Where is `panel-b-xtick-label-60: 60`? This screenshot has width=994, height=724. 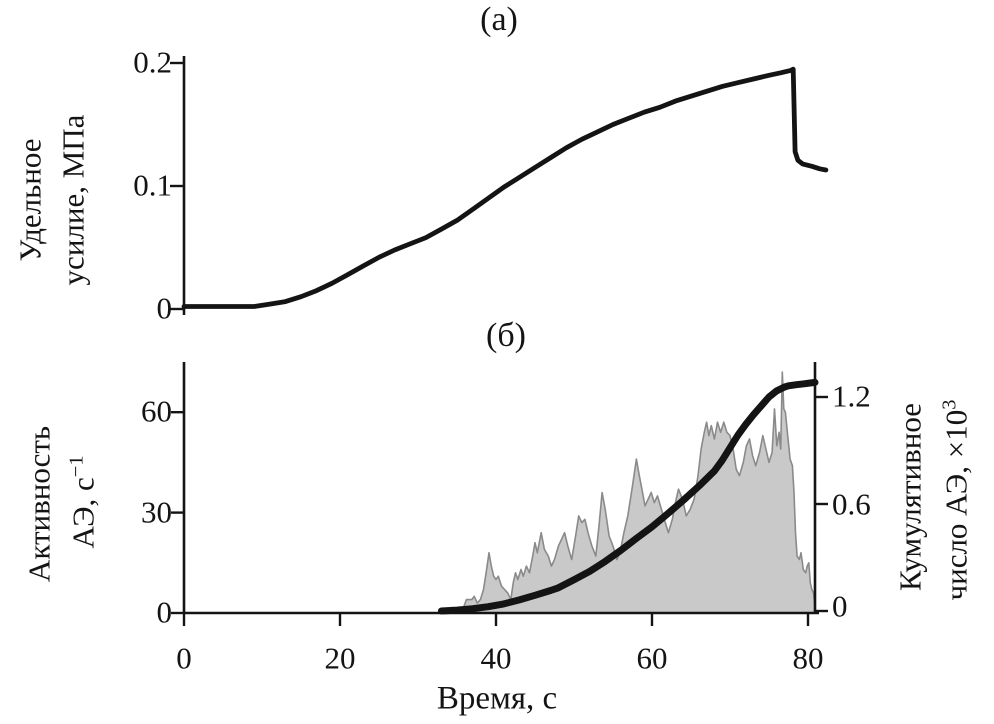
panel-b-xtick-label-60: 60 is located at coordinates (652, 658).